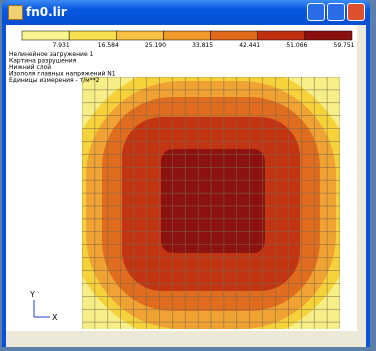  Describe the element at coordinates (43, 61) in the screenshot. I see `info-line: Картина разрушения` at that location.